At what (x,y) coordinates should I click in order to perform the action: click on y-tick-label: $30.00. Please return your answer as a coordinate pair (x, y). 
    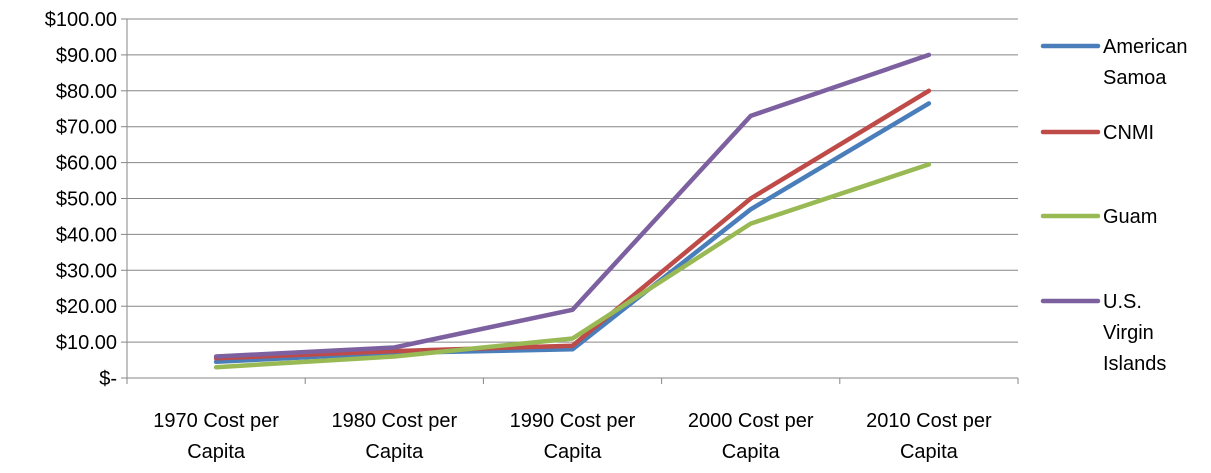
    Looking at the image, I should click on (86, 271).